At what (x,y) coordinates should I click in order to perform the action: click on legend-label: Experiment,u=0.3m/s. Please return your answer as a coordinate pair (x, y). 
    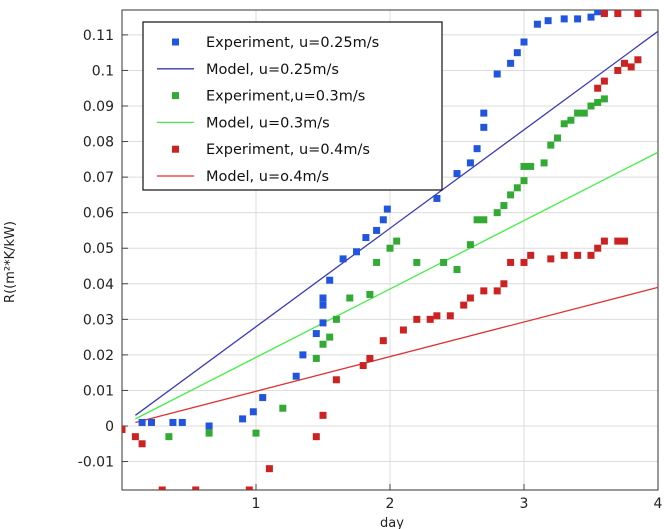
    Looking at the image, I should click on (285, 97).